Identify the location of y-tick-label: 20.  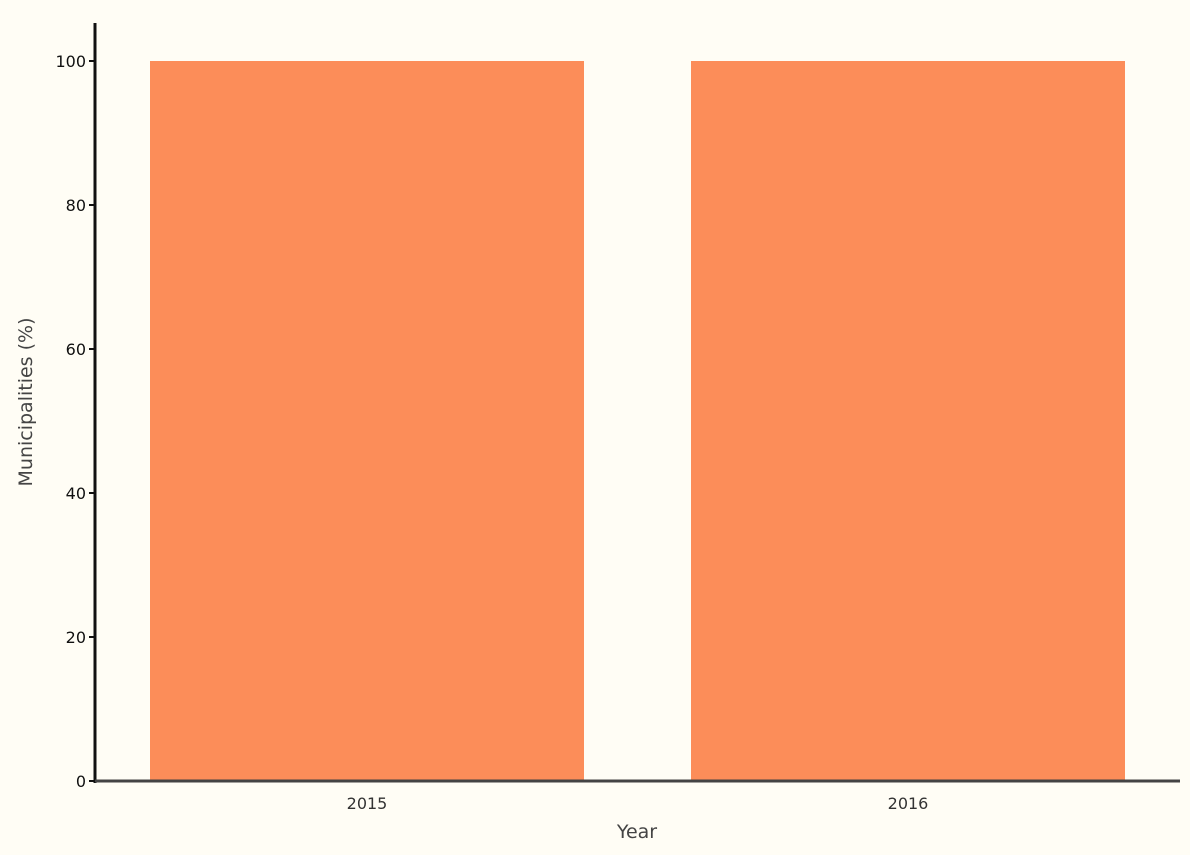
(76, 637).